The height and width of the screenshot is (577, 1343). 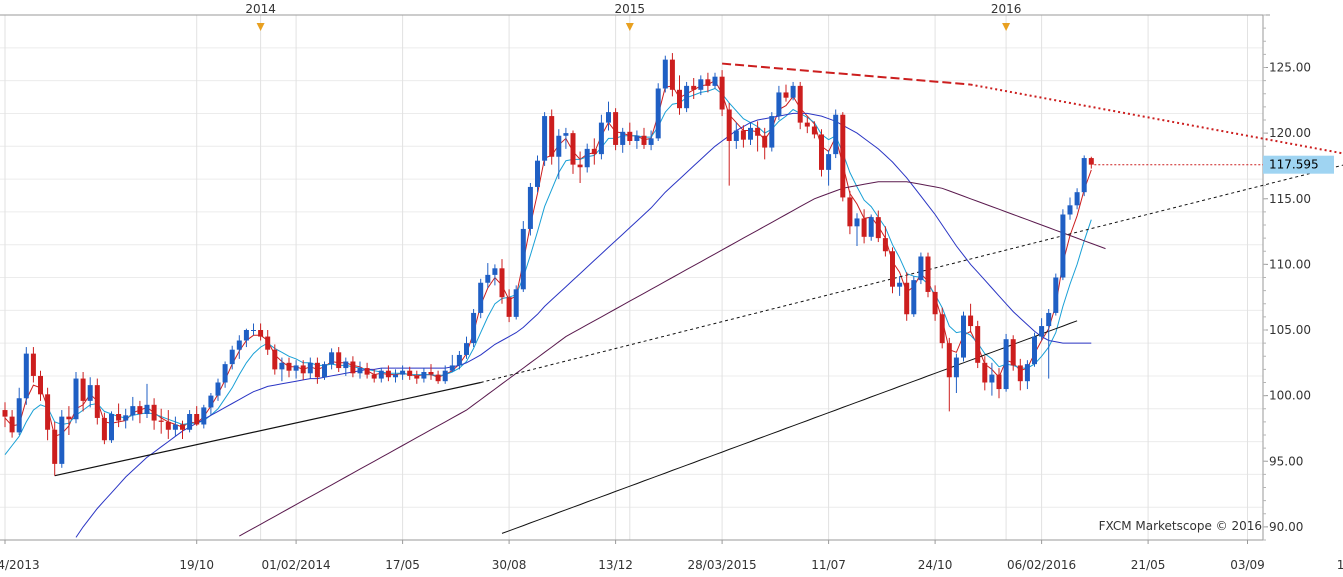 What do you see at coordinates (20, 565) in the screenshot?
I see `x-tick-label: 13/04/2013` at bounding box center [20, 565].